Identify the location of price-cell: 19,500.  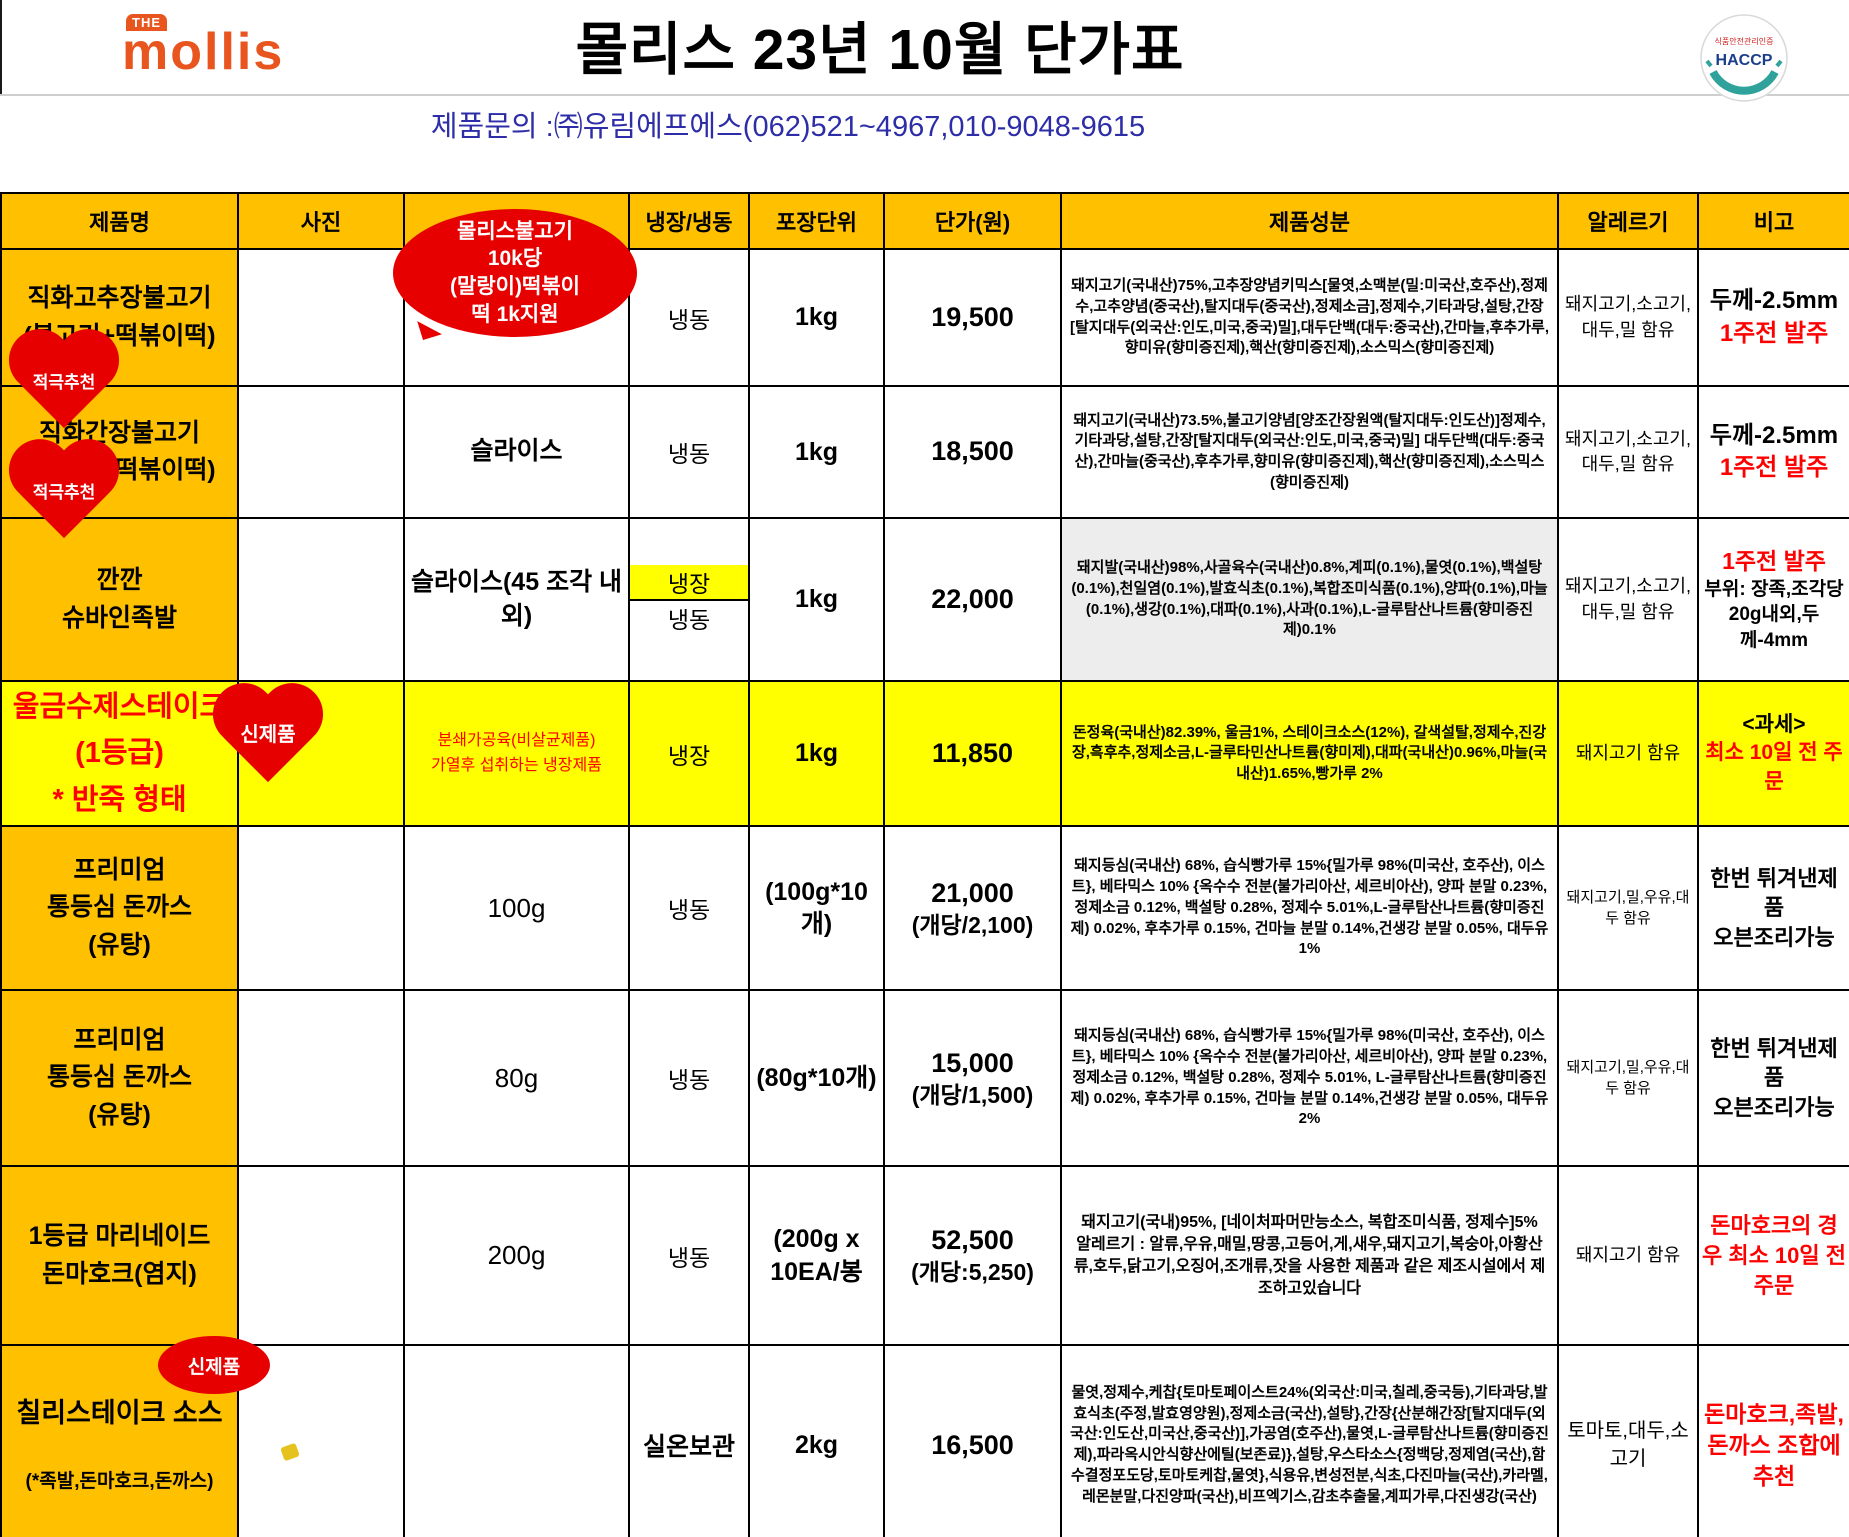
(972, 317).